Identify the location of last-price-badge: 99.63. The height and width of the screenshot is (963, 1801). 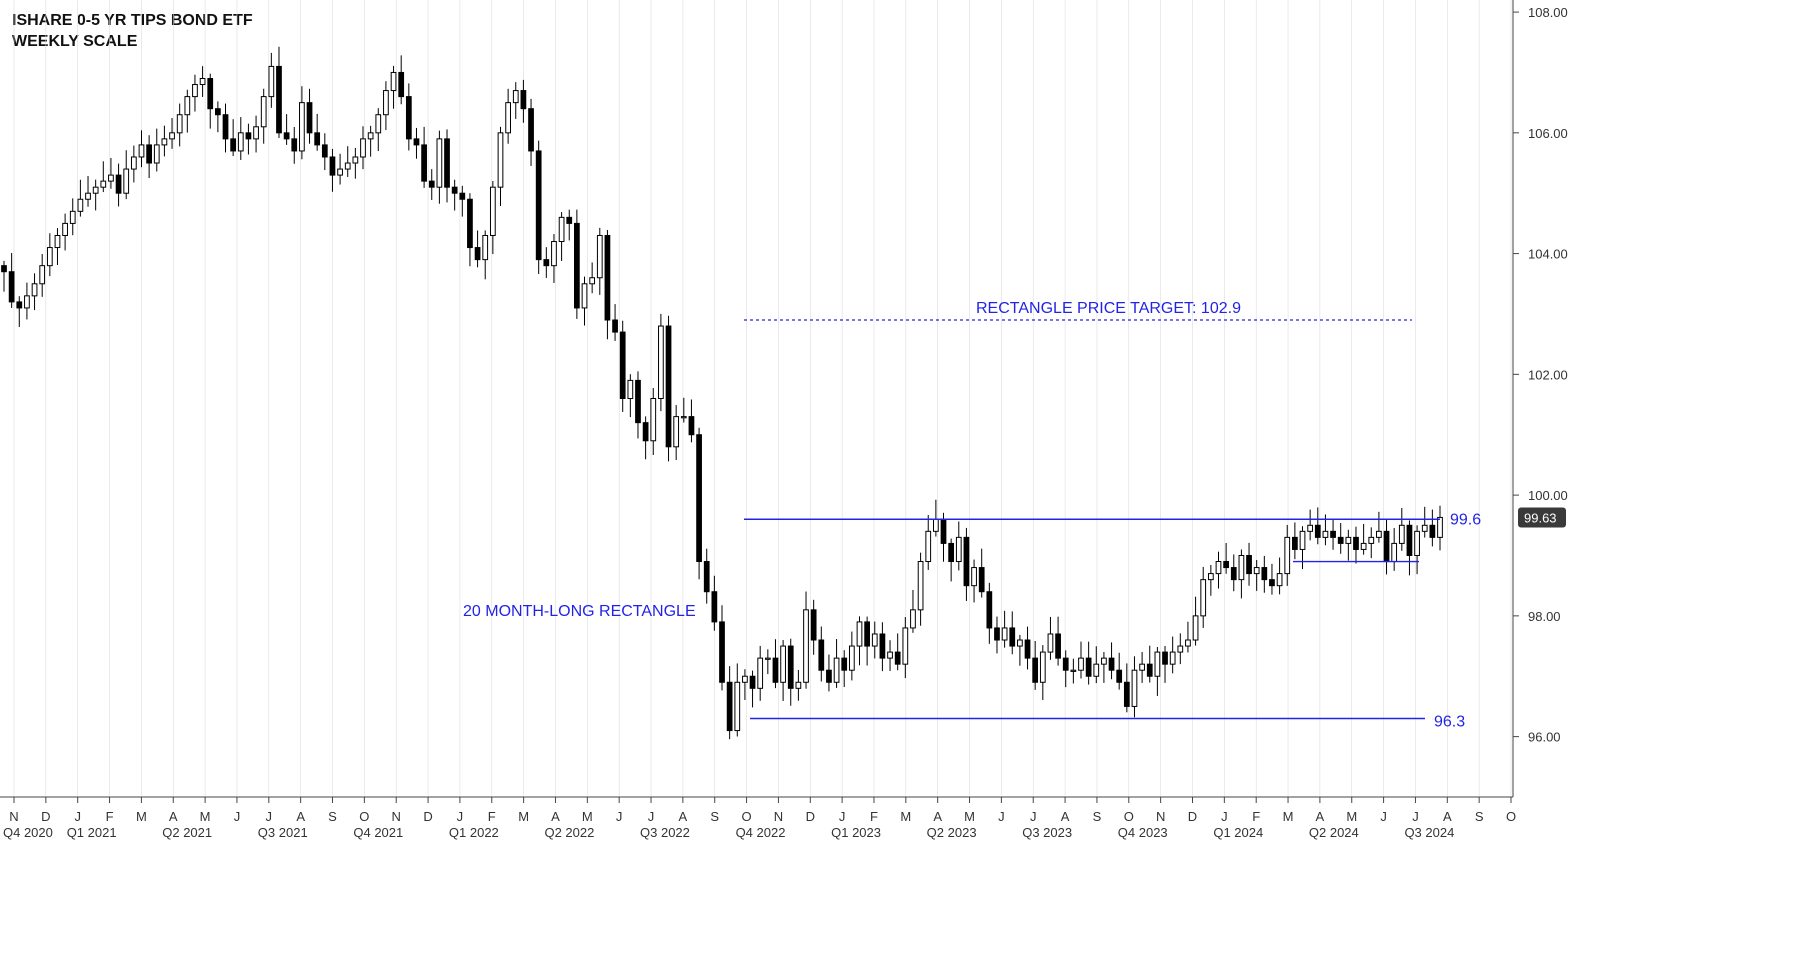
(1542, 517).